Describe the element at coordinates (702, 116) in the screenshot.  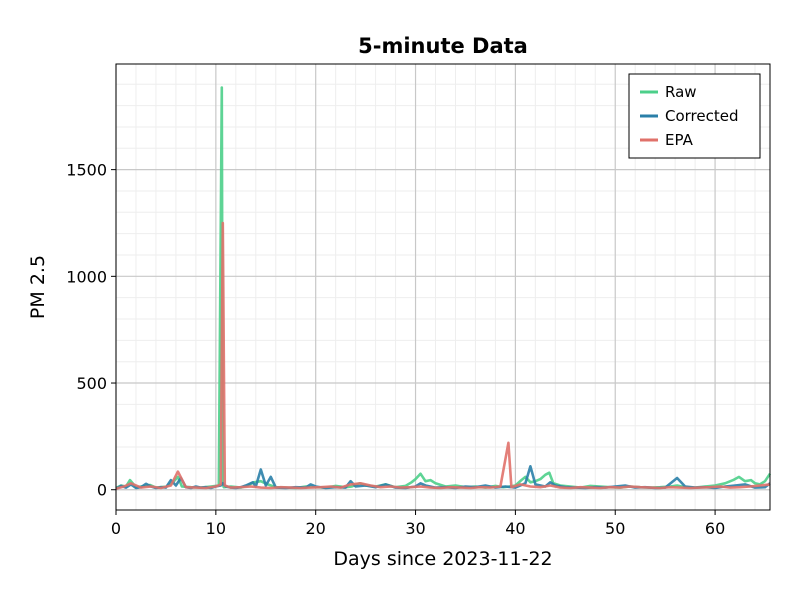
I see `legend-label-corrected: Corrected` at that location.